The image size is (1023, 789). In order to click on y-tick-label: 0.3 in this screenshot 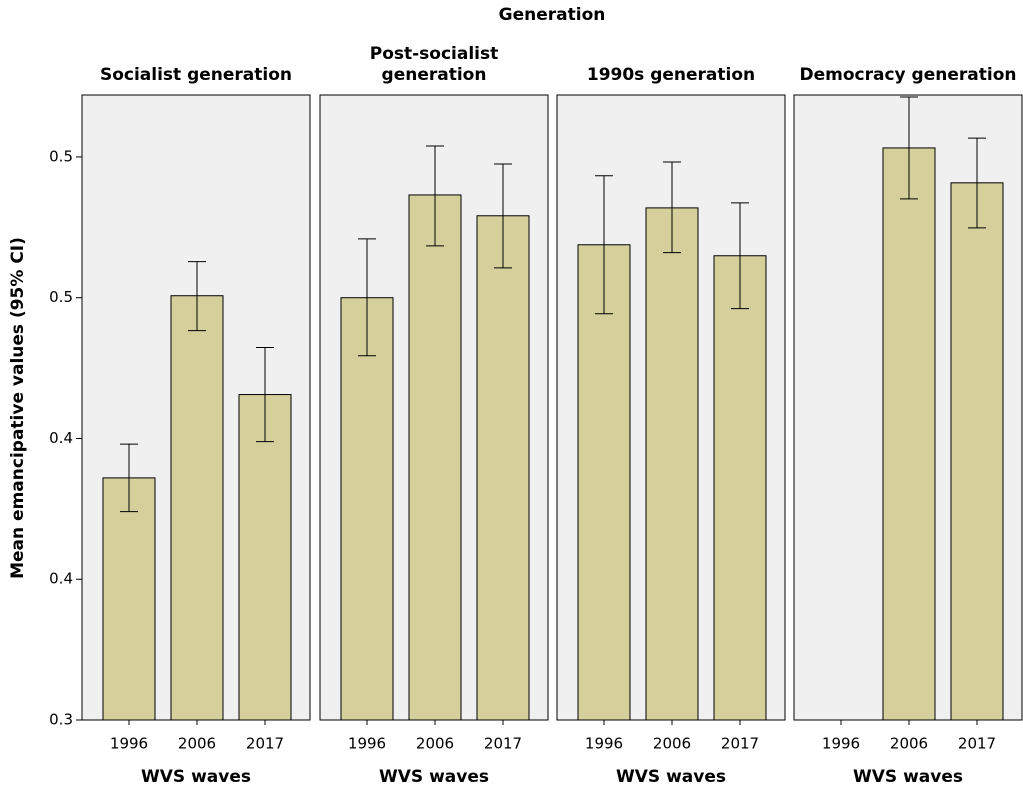, I will do `click(61, 720)`.